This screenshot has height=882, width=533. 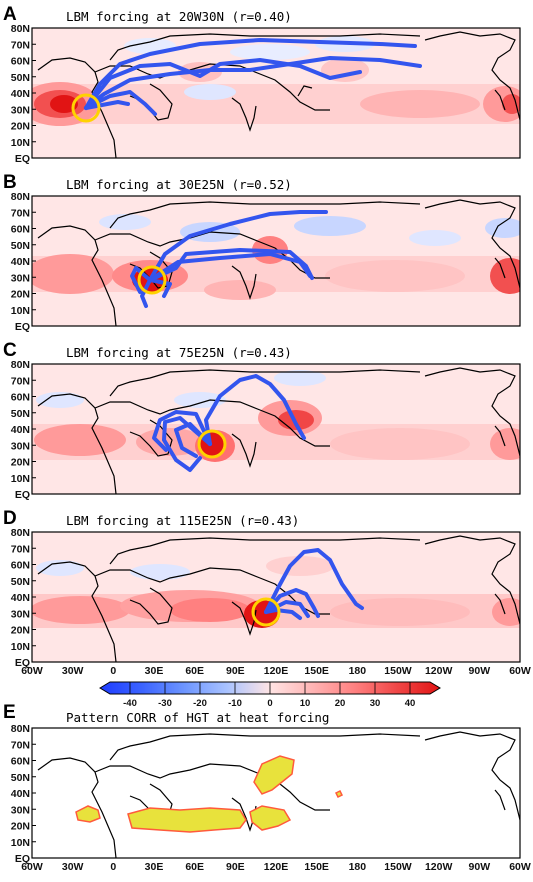 I want to click on panel-d-trajectories, so click(x=314, y=584).